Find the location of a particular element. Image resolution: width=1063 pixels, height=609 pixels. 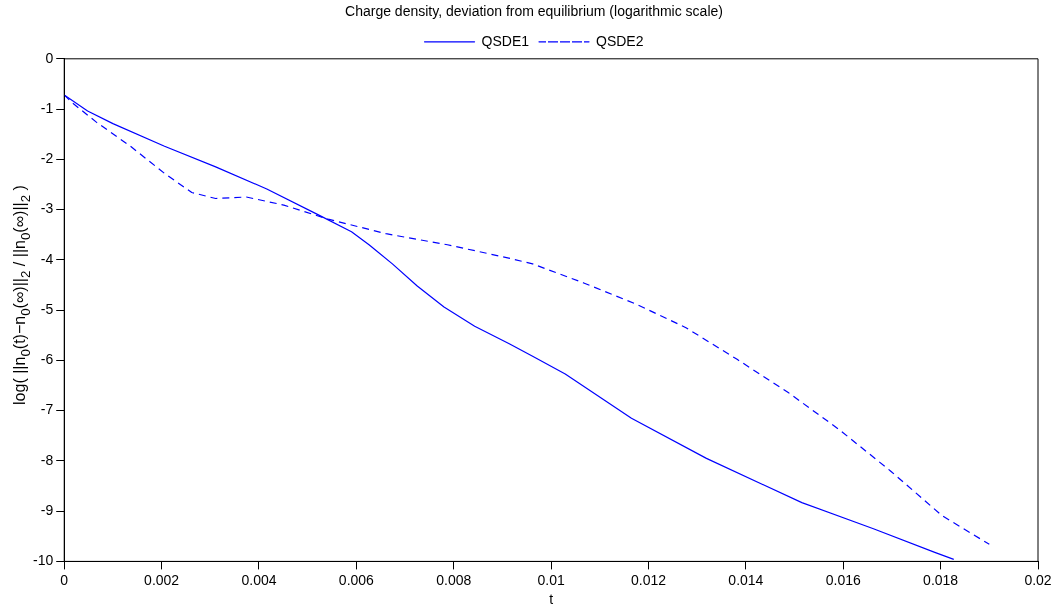

legend-label: QSDE2 is located at coordinates (620, 40).